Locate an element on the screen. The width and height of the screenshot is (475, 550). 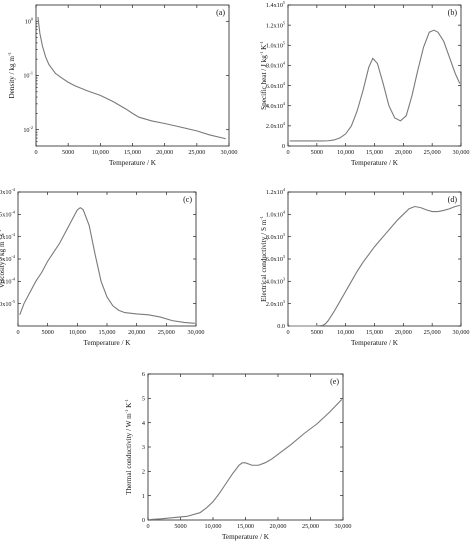
y-tick-label: 6.0x10⁴ is located at coordinates (276, 85).